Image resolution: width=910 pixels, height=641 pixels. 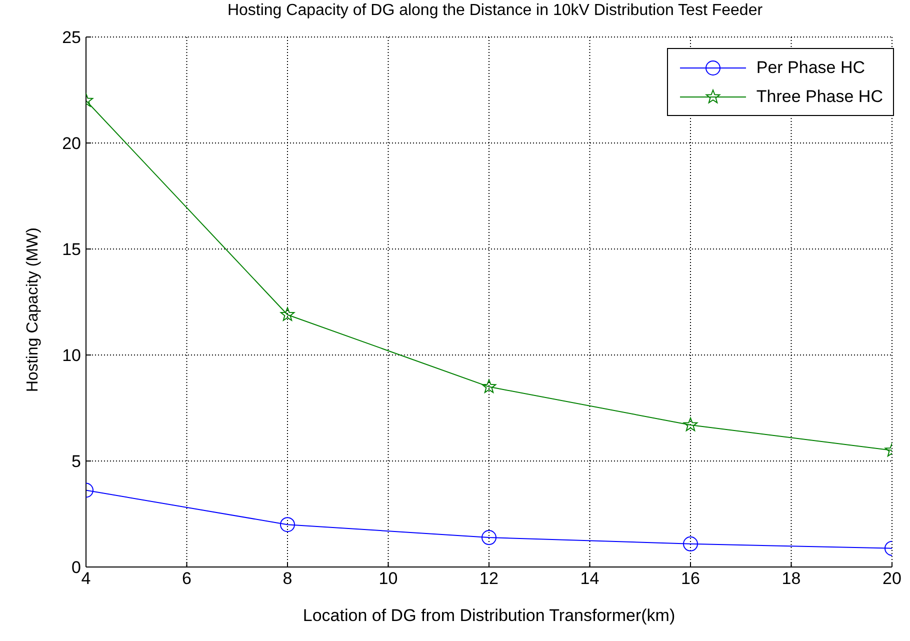 I want to click on x-tick-label: 6, so click(x=187, y=578).